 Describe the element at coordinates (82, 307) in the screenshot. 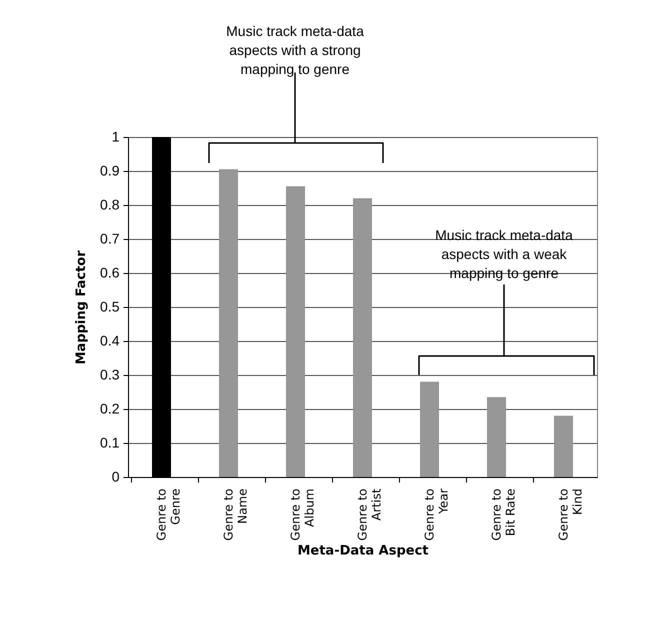

I see `y-axis-title: Mapping Factor` at that location.